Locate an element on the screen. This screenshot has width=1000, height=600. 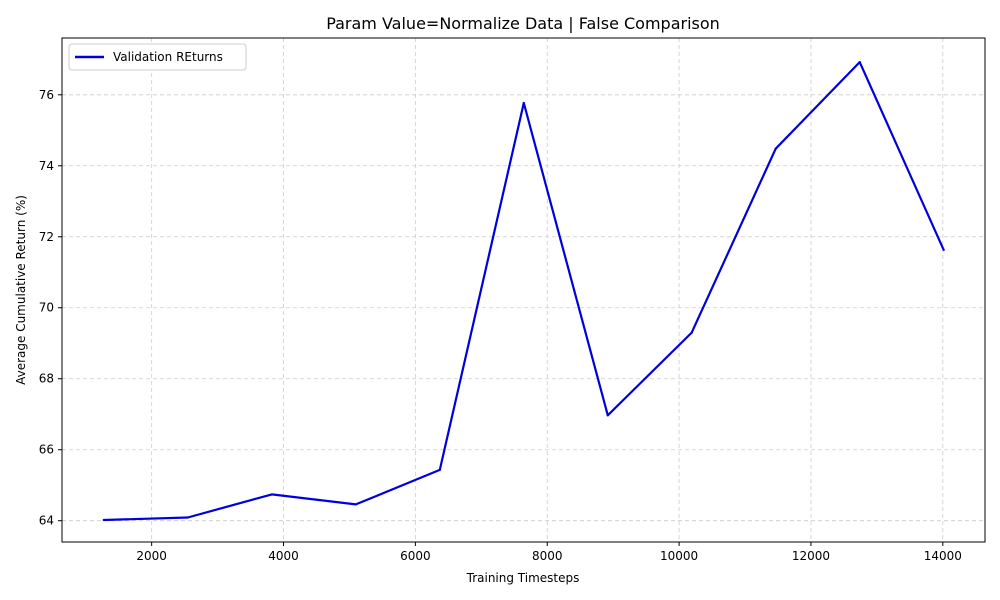
x-tick-label: 6000 is located at coordinates (415, 556).